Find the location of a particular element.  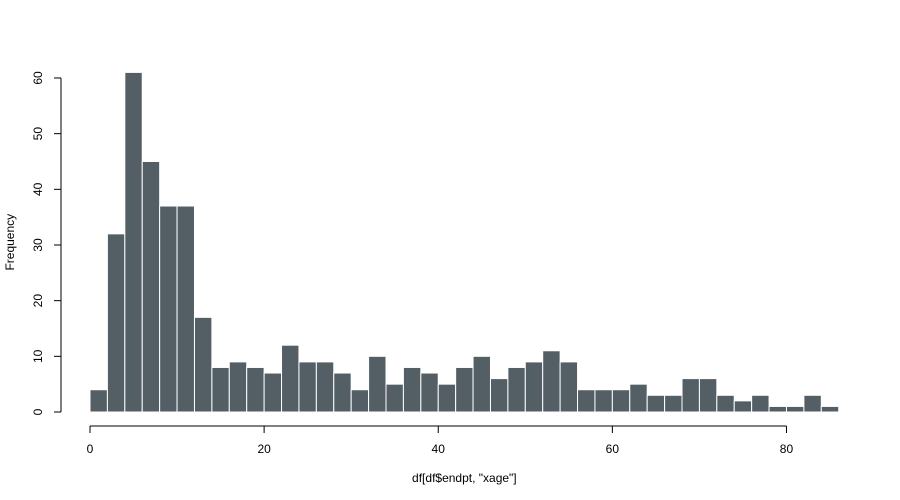

x-tick-label: 40 is located at coordinates (439, 449).